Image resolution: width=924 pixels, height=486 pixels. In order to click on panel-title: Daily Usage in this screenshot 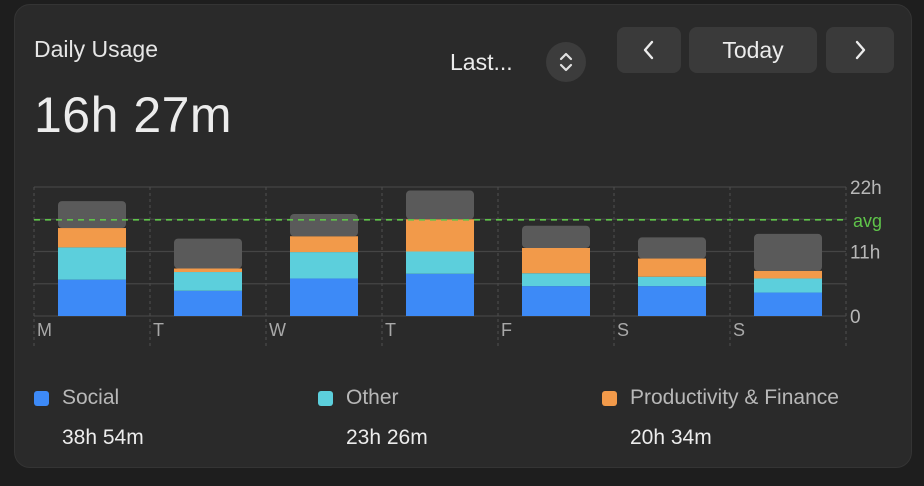, I will do `click(96, 49)`.